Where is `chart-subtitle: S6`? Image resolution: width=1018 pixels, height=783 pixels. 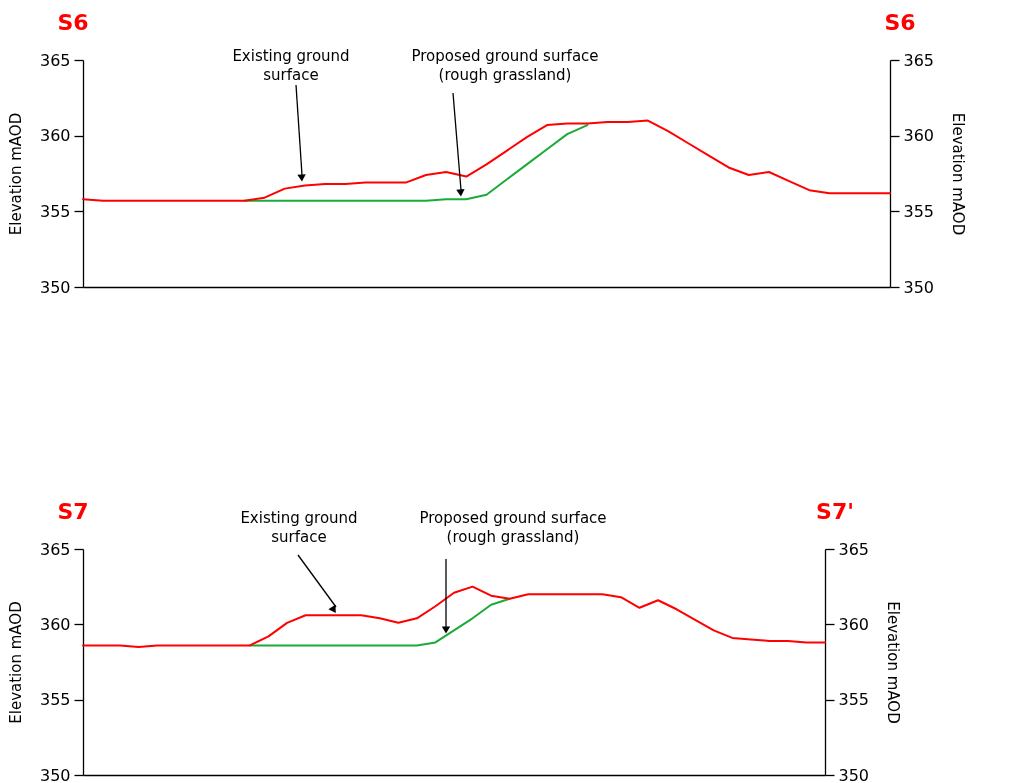
chart-subtitle: S6 is located at coordinates (900, 22).